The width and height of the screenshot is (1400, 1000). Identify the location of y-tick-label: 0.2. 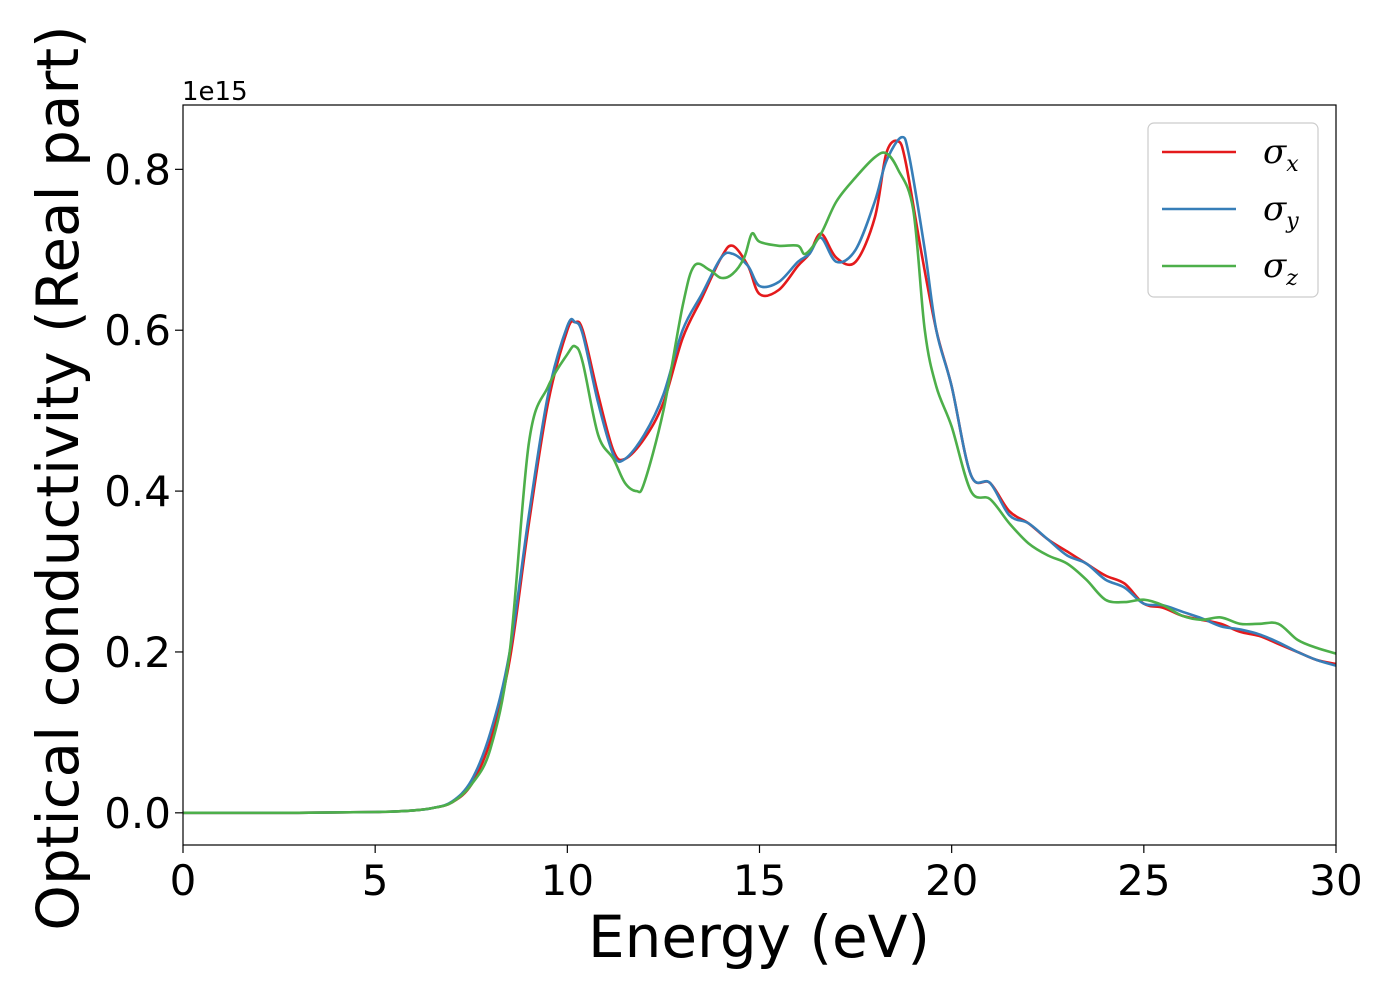
(137, 652).